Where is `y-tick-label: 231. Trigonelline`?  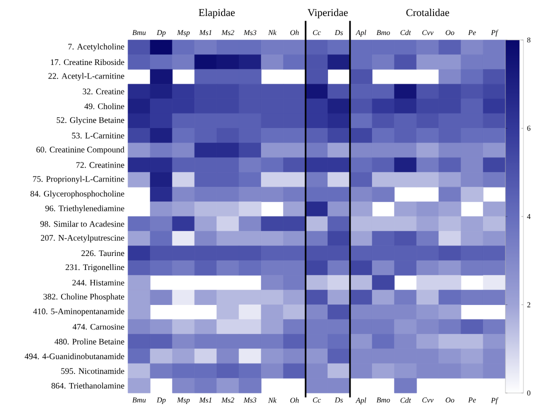 y-tick-label: 231. Trigonelline is located at coordinates (95, 268).